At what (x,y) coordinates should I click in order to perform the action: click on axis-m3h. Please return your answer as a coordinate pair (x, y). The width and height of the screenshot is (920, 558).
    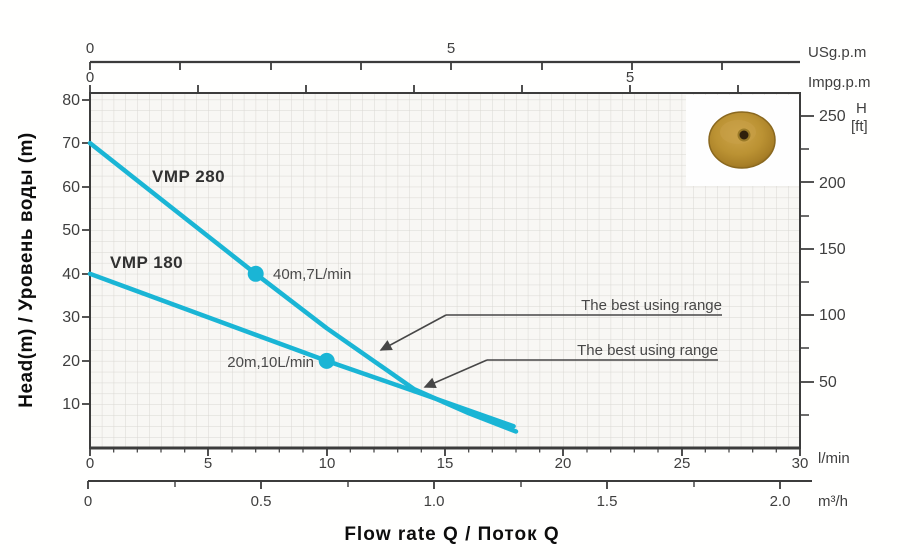
    Looking at the image, I should click on (449, 484).